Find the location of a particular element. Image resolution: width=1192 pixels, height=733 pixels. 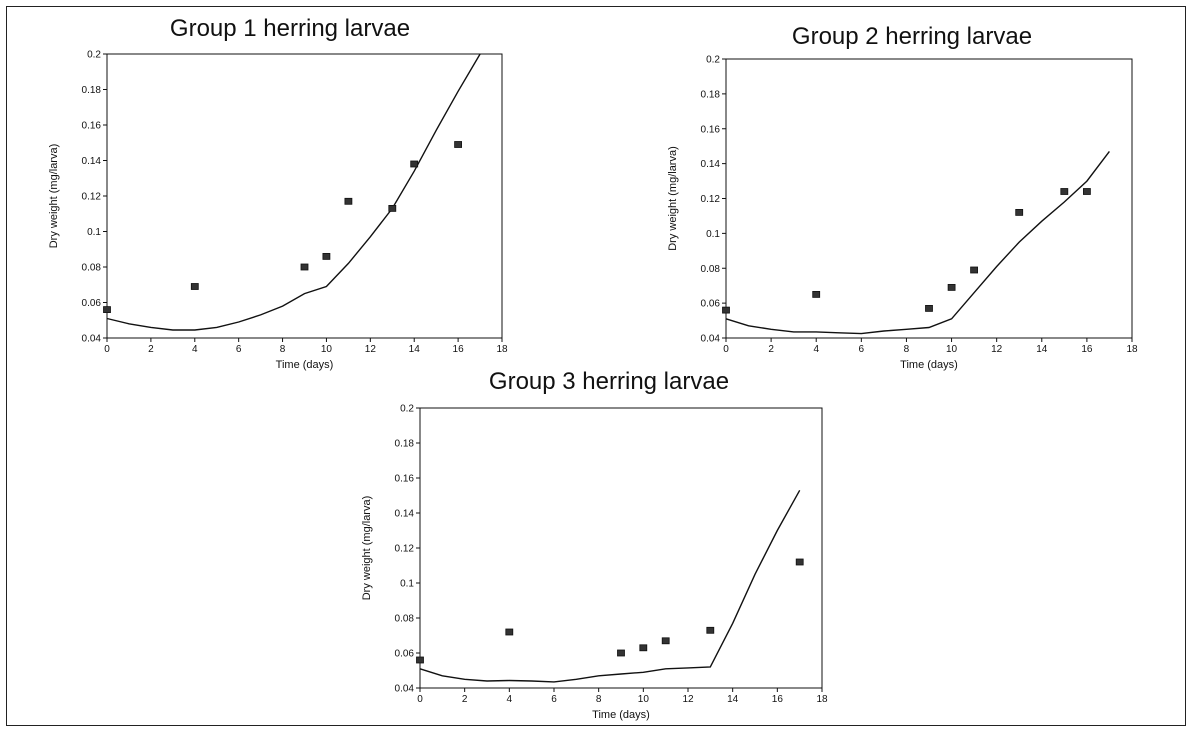

chart-title: Group 1 herring larvae is located at coordinates (290, 28).